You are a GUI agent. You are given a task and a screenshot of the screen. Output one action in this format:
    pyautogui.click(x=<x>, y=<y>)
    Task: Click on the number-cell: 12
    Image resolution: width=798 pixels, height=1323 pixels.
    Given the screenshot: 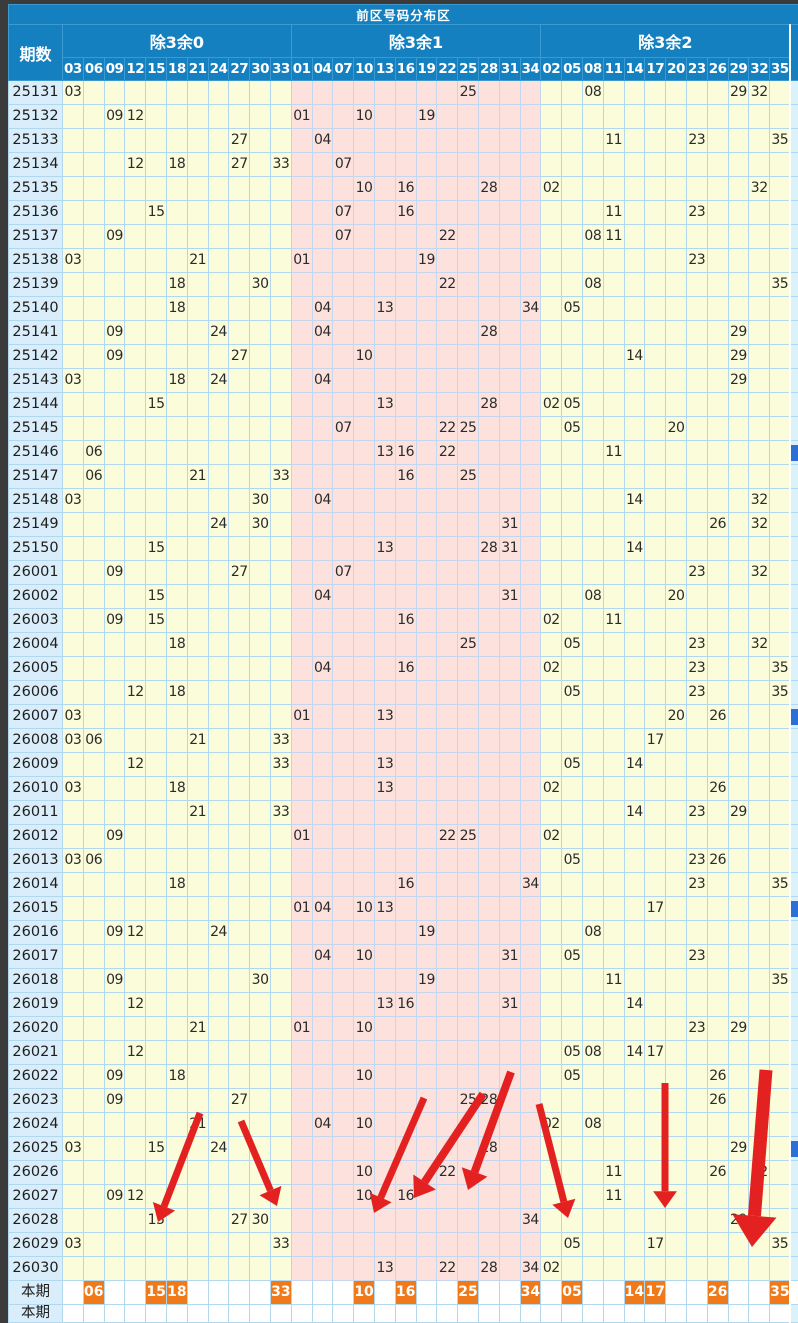 What is the action you would take?
    pyautogui.click(x=135, y=1005)
    